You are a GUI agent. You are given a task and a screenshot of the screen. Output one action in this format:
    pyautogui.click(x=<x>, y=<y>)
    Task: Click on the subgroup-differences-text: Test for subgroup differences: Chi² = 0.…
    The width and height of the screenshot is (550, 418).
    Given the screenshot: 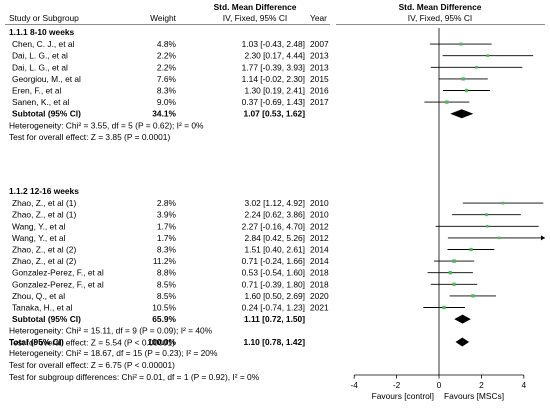 What is the action you would take?
    pyautogui.click(x=134, y=377)
    